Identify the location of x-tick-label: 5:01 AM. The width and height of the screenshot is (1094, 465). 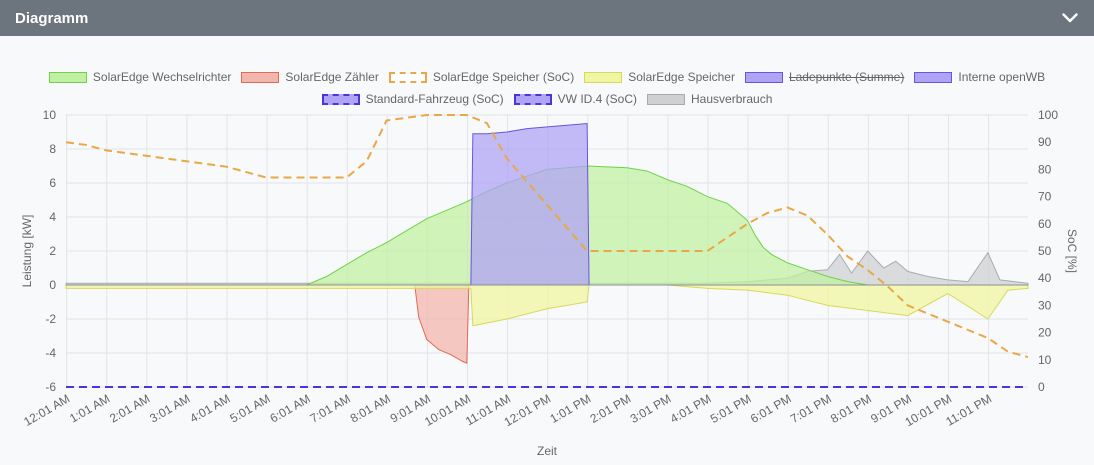
(249, 408).